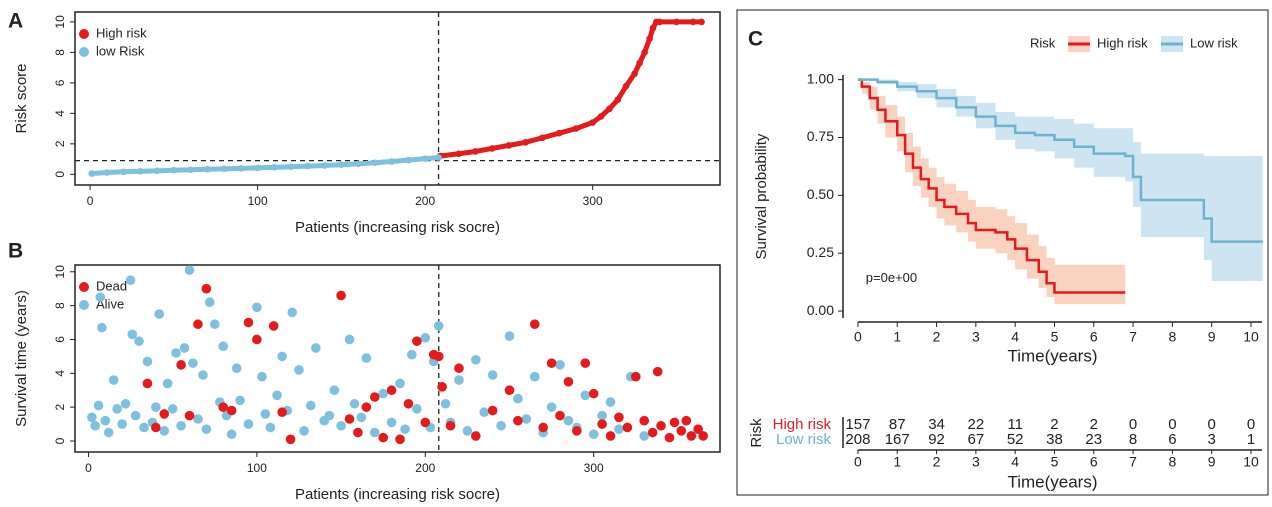 This screenshot has width=1272, height=507. Describe the element at coordinates (976, 439) in the screenshot. I see `at-risk-count: 67` at that location.